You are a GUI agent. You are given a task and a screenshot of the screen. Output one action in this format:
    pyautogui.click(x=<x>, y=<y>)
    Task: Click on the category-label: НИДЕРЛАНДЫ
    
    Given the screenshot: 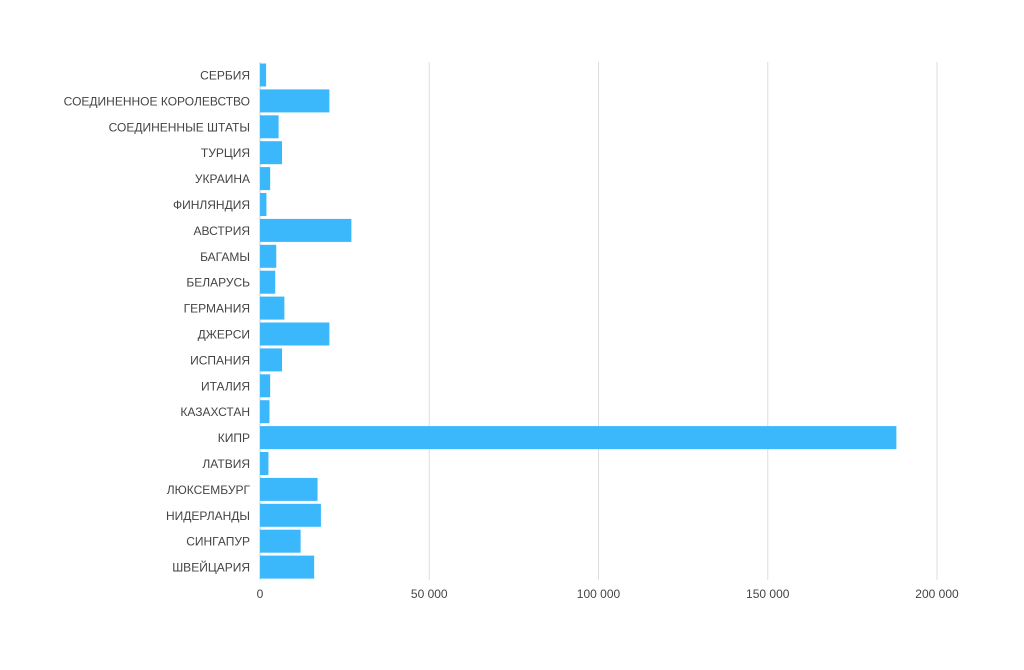 What is the action you would take?
    pyautogui.click(x=208, y=516)
    